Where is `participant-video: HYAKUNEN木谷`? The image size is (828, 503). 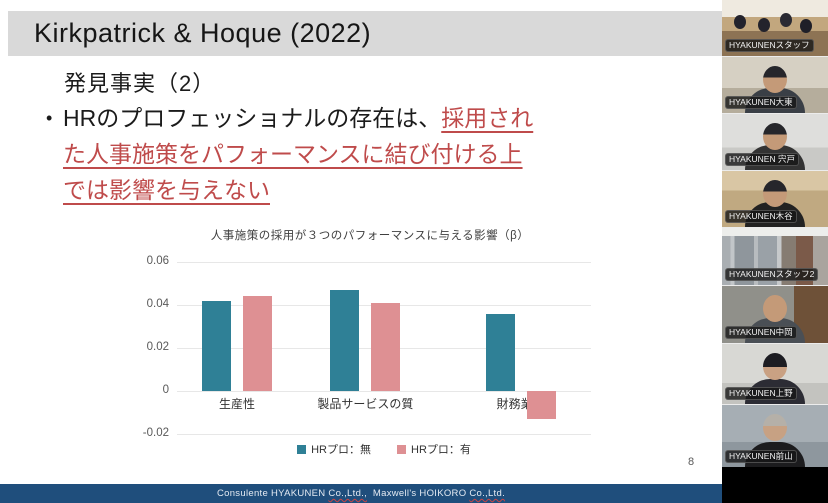
participant-video: HYAKUNEN木谷 is located at coordinates (775, 199).